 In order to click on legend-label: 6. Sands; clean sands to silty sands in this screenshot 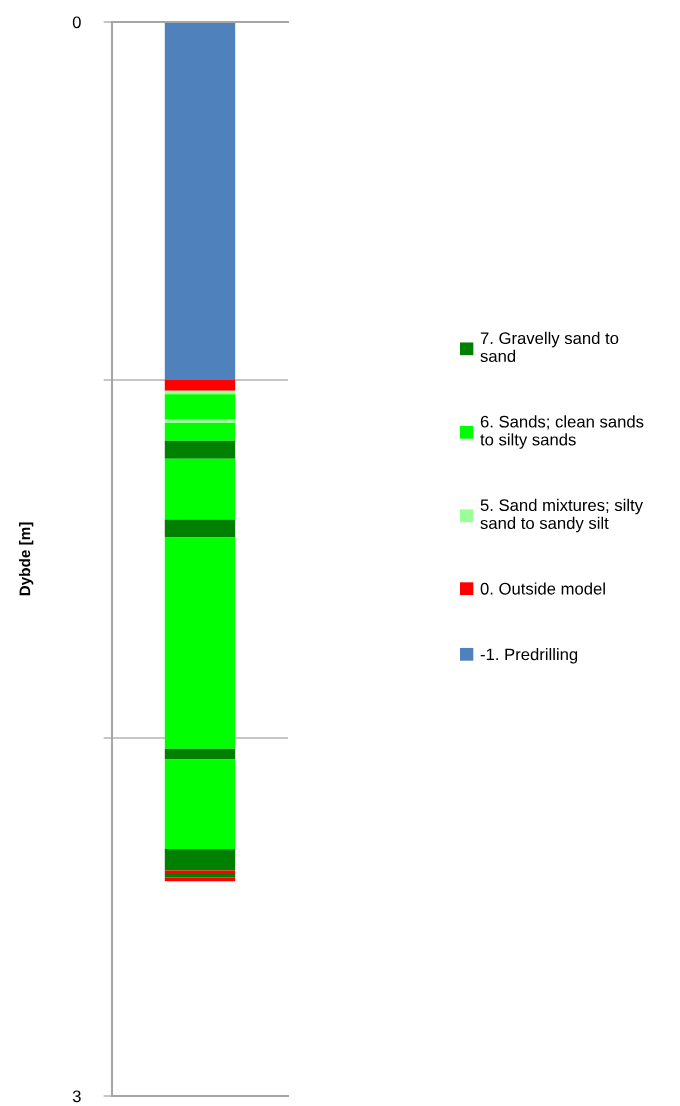, I will do `click(562, 432)`.